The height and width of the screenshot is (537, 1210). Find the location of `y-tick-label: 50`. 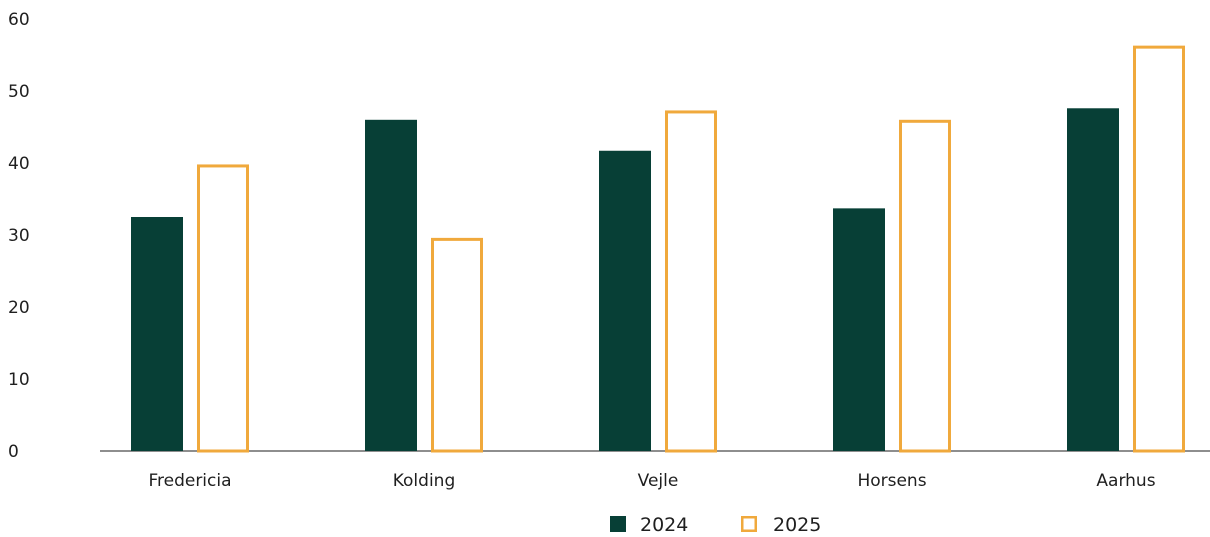

y-tick-label: 50 is located at coordinates (19, 92).